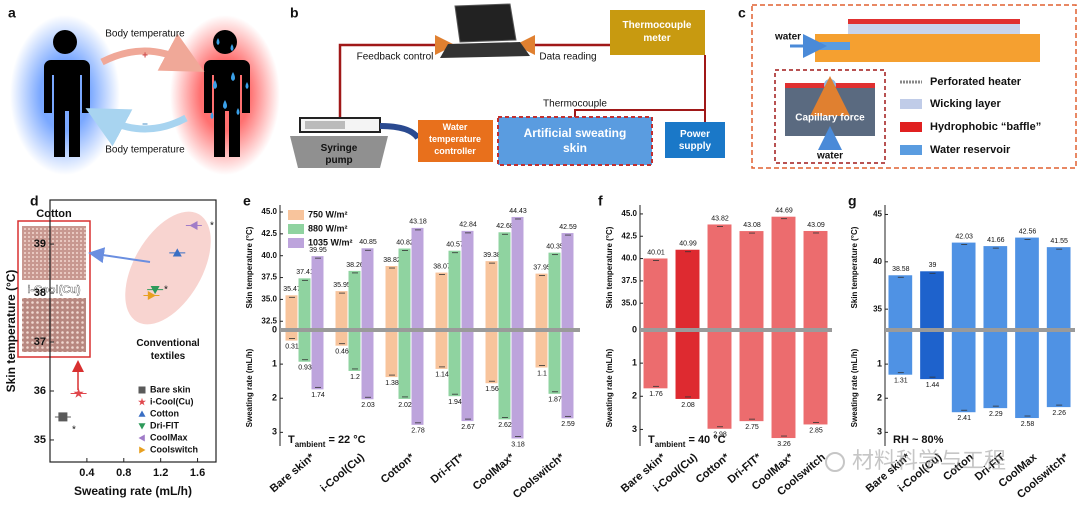 The height and width of the screenshot is (510, 1080). Describe the element at coordinates (742, 13) in the screenshot. I see `panel-label: c` at that location.